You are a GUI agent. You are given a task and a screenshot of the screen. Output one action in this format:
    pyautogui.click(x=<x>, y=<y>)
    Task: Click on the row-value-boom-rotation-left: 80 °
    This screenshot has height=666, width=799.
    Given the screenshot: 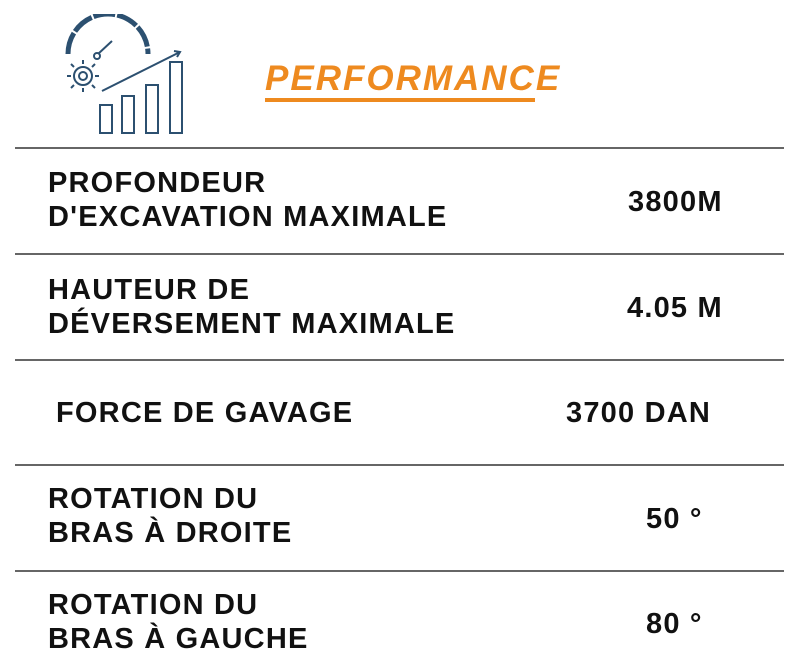 What is the action you would take?
    pyautogui.click(x=674, y=624)
    